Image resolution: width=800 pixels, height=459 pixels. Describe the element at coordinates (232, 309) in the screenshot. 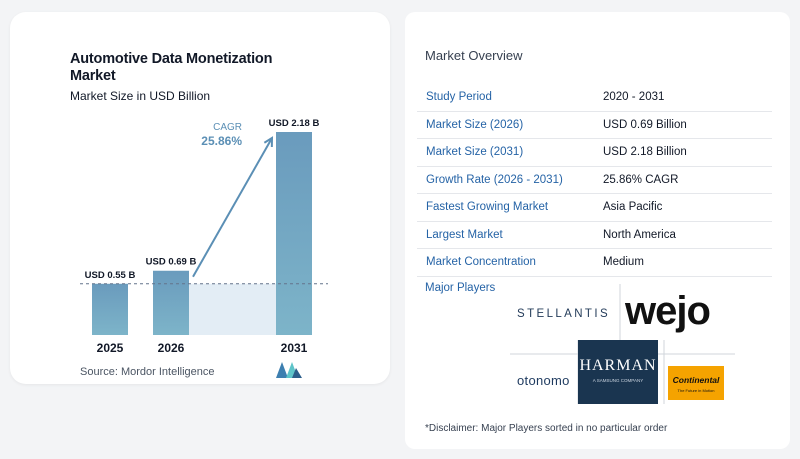

I see `growth-shade` at that location.